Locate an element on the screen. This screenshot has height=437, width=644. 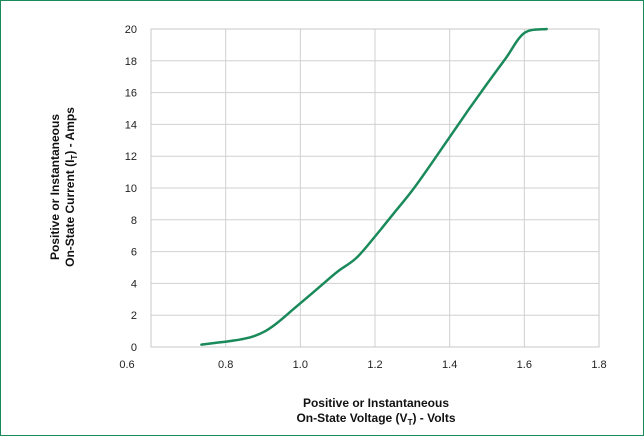
x-tick-label: 1.0 is located at coordinates (300, 365).